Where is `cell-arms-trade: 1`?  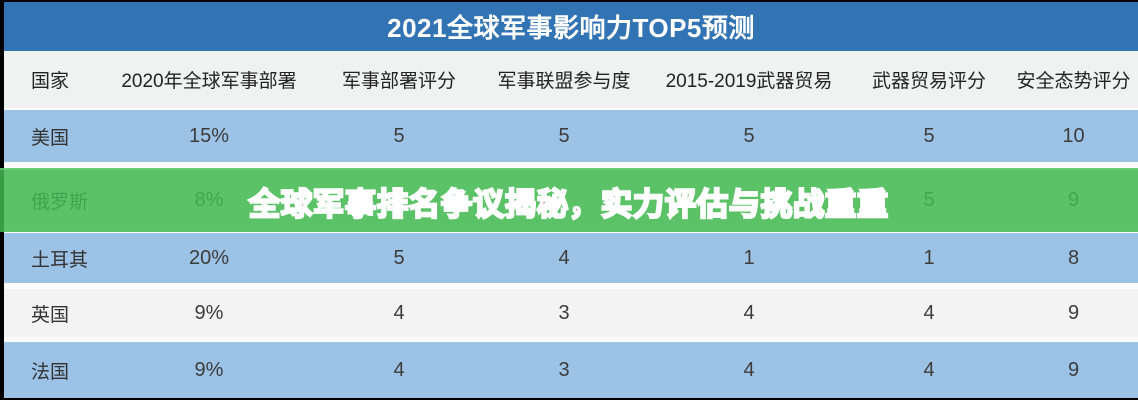
cell-arms-trade: 1 is located at coordinates (749, 257).